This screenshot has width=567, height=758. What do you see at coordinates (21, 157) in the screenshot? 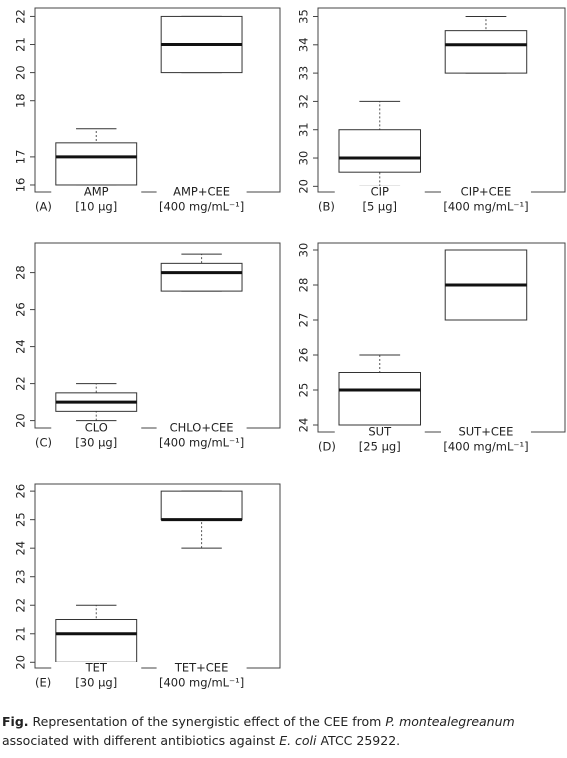
I see `y-tick-label: 17` at bounding box center [21, 157].